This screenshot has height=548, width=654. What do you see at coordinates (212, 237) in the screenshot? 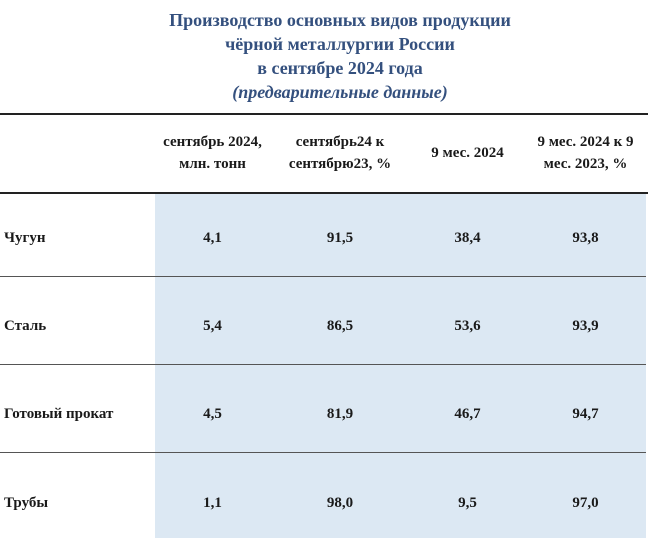
I see `cell-value: 4,1` at bounding box center [212, 237].